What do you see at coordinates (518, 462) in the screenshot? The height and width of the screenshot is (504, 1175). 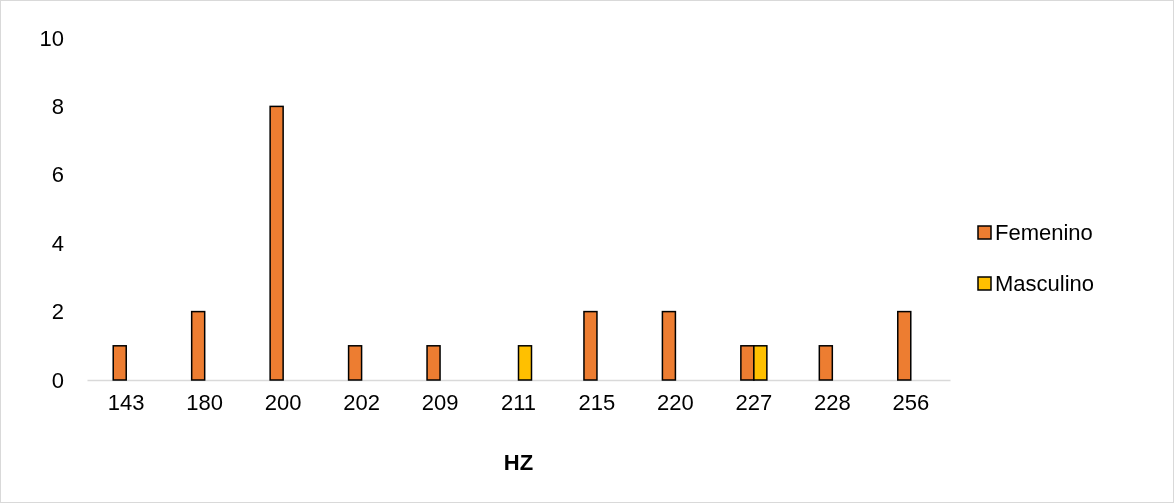 I see `x-axis-title: HZ` at bounding box center [518, 462].